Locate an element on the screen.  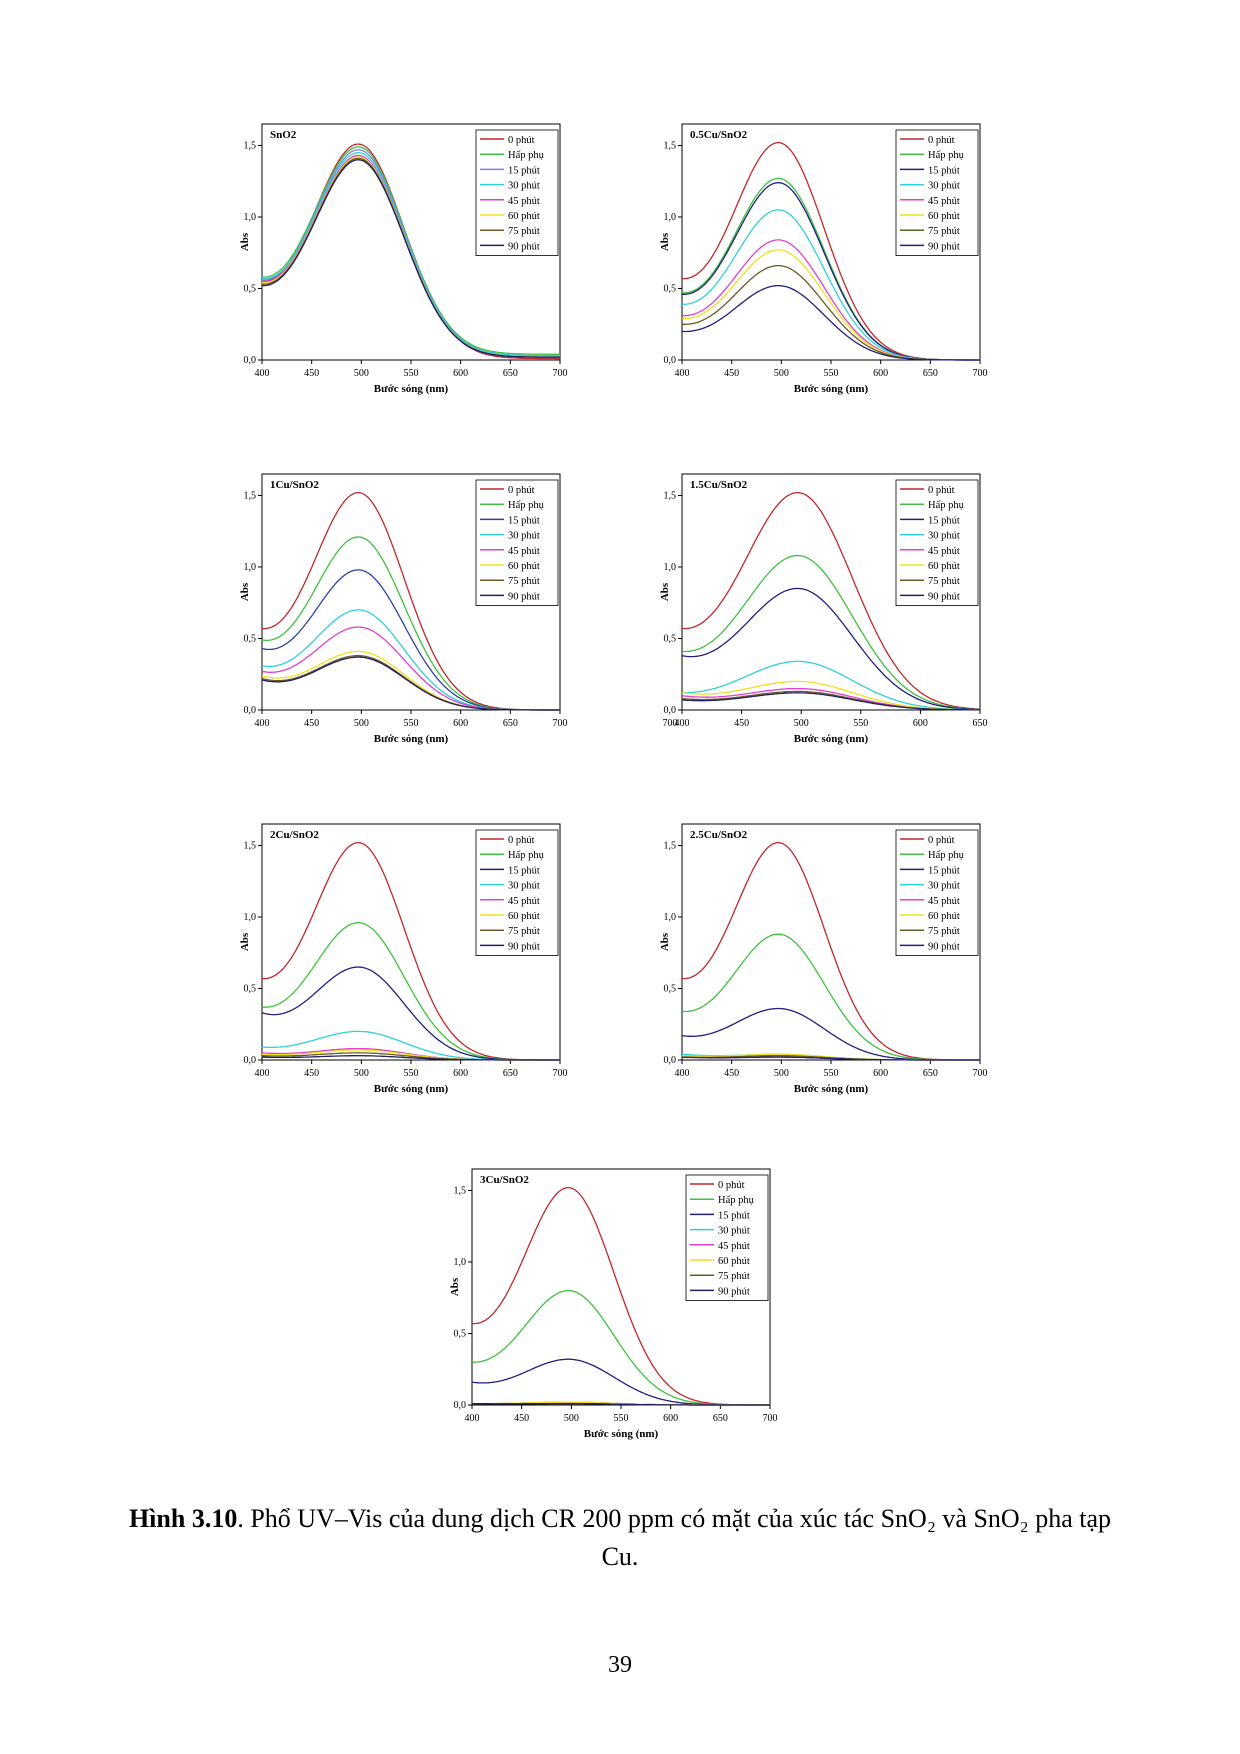
chart-title: 0.5Cu/SnO2 is located at coordinates (719, 135).